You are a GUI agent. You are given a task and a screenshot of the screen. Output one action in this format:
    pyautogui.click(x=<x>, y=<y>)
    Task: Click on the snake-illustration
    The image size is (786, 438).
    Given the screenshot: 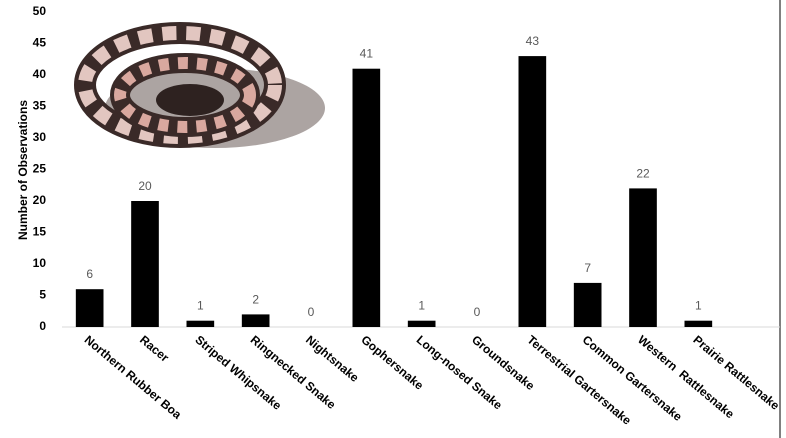 What is the action you would take?
    pyautogui.click(x=199, y=85)
    